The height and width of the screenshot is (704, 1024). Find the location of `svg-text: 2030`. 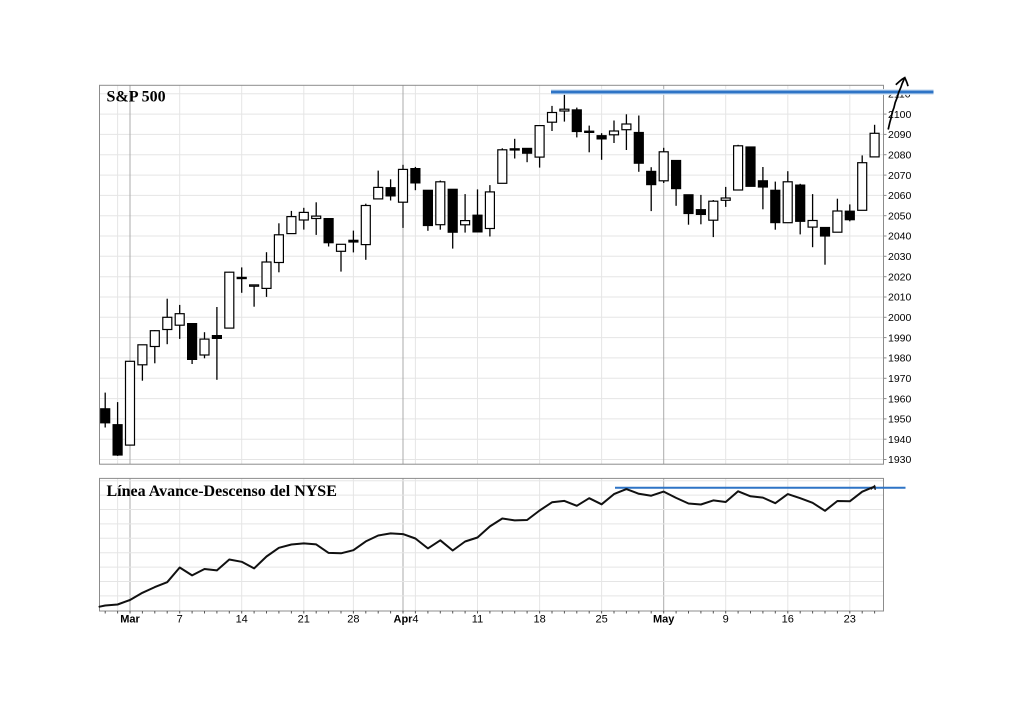

svg-text: 2030 is located at coordinates (900, 257).